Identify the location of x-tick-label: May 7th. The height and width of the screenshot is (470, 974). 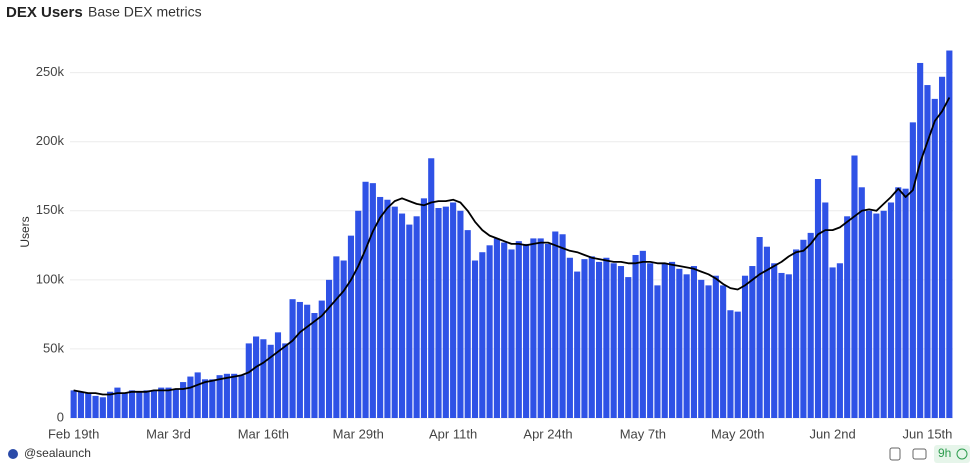
(643, 433).